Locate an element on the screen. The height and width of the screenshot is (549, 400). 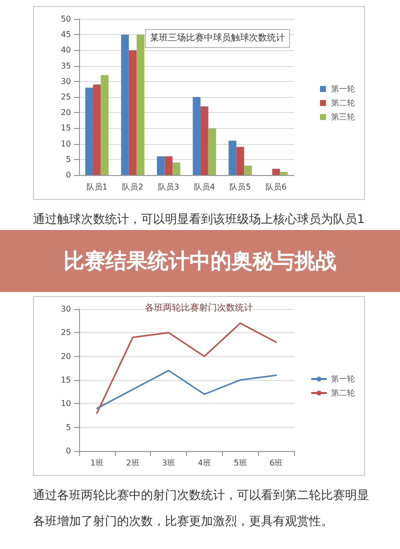
x-tick-label: 队员5 is located at coordinates (240, 187).